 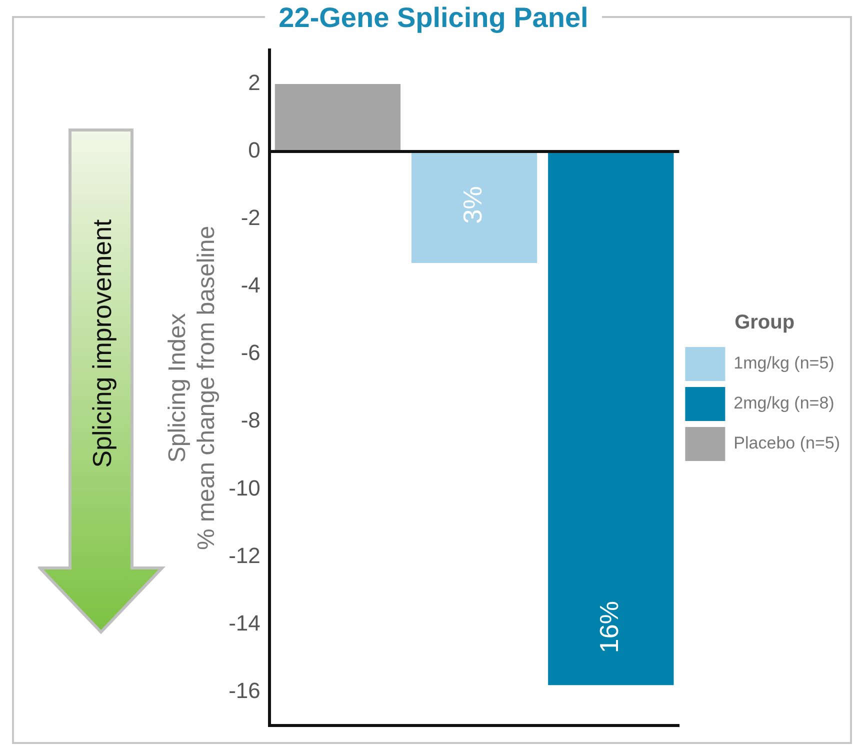 What do you see at coordinates (244, 690) in the screenshot?
I see `y-tick-label: -16` at bounding box center [244, 690].